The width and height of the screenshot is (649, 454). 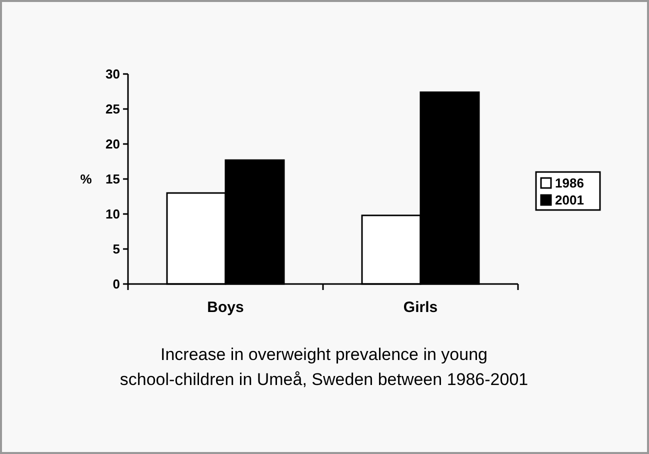 I want to click on y-tick-label: 30, so click(x=113, y=74).